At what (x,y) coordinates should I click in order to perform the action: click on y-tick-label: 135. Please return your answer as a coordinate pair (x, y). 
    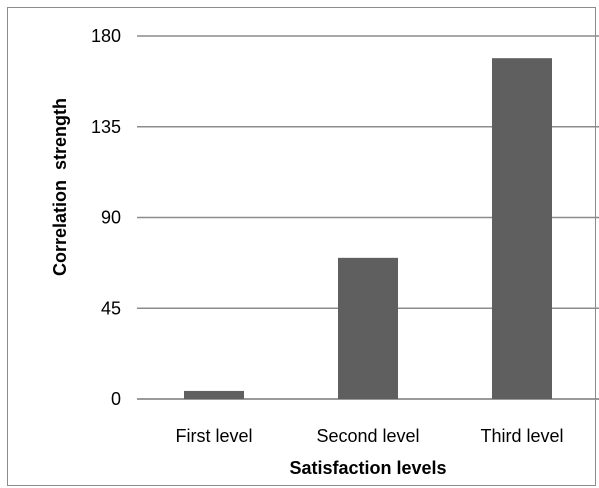
    Looking at the image, I should click on (106, 127).